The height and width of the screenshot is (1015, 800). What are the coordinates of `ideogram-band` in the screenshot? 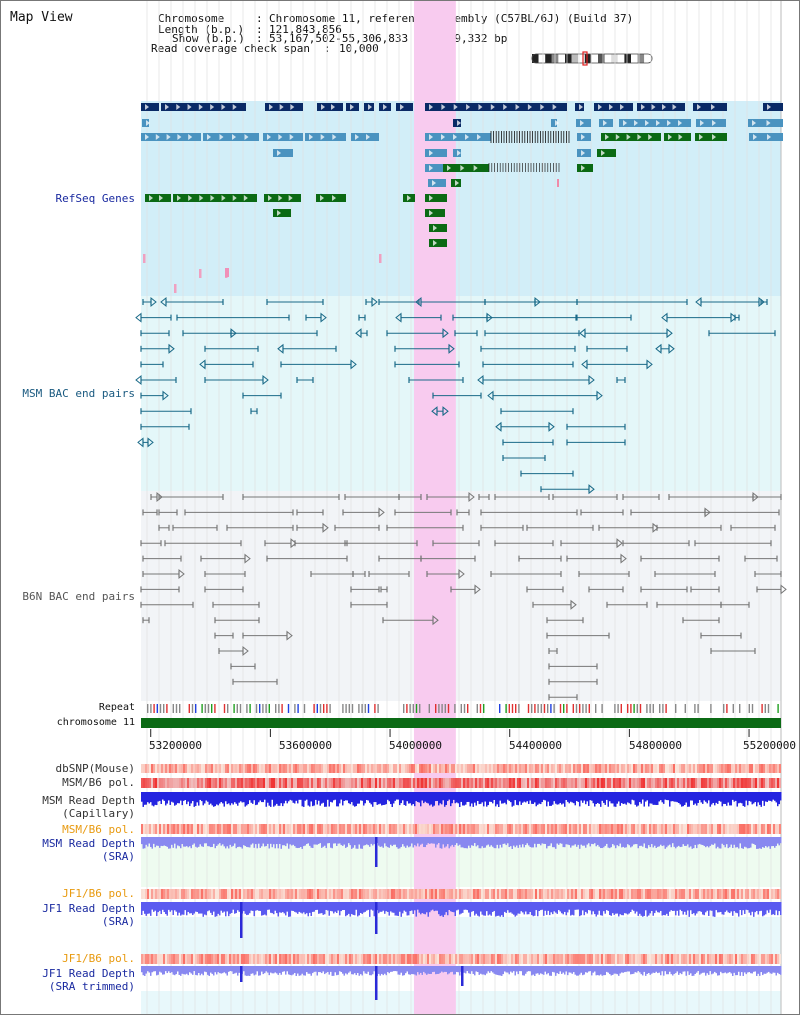 It's located at (647, 58).